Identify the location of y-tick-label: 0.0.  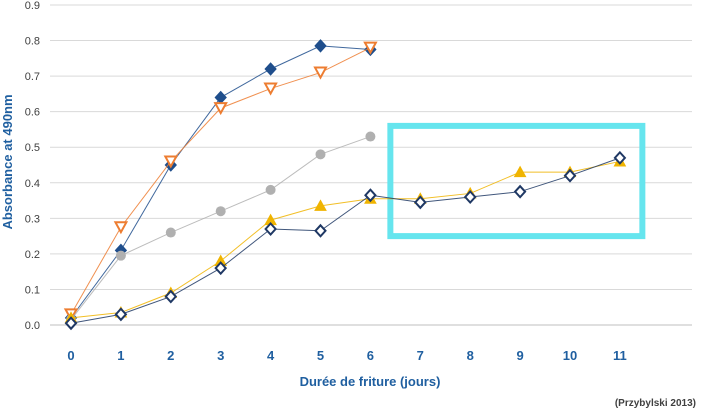
(32, 326).